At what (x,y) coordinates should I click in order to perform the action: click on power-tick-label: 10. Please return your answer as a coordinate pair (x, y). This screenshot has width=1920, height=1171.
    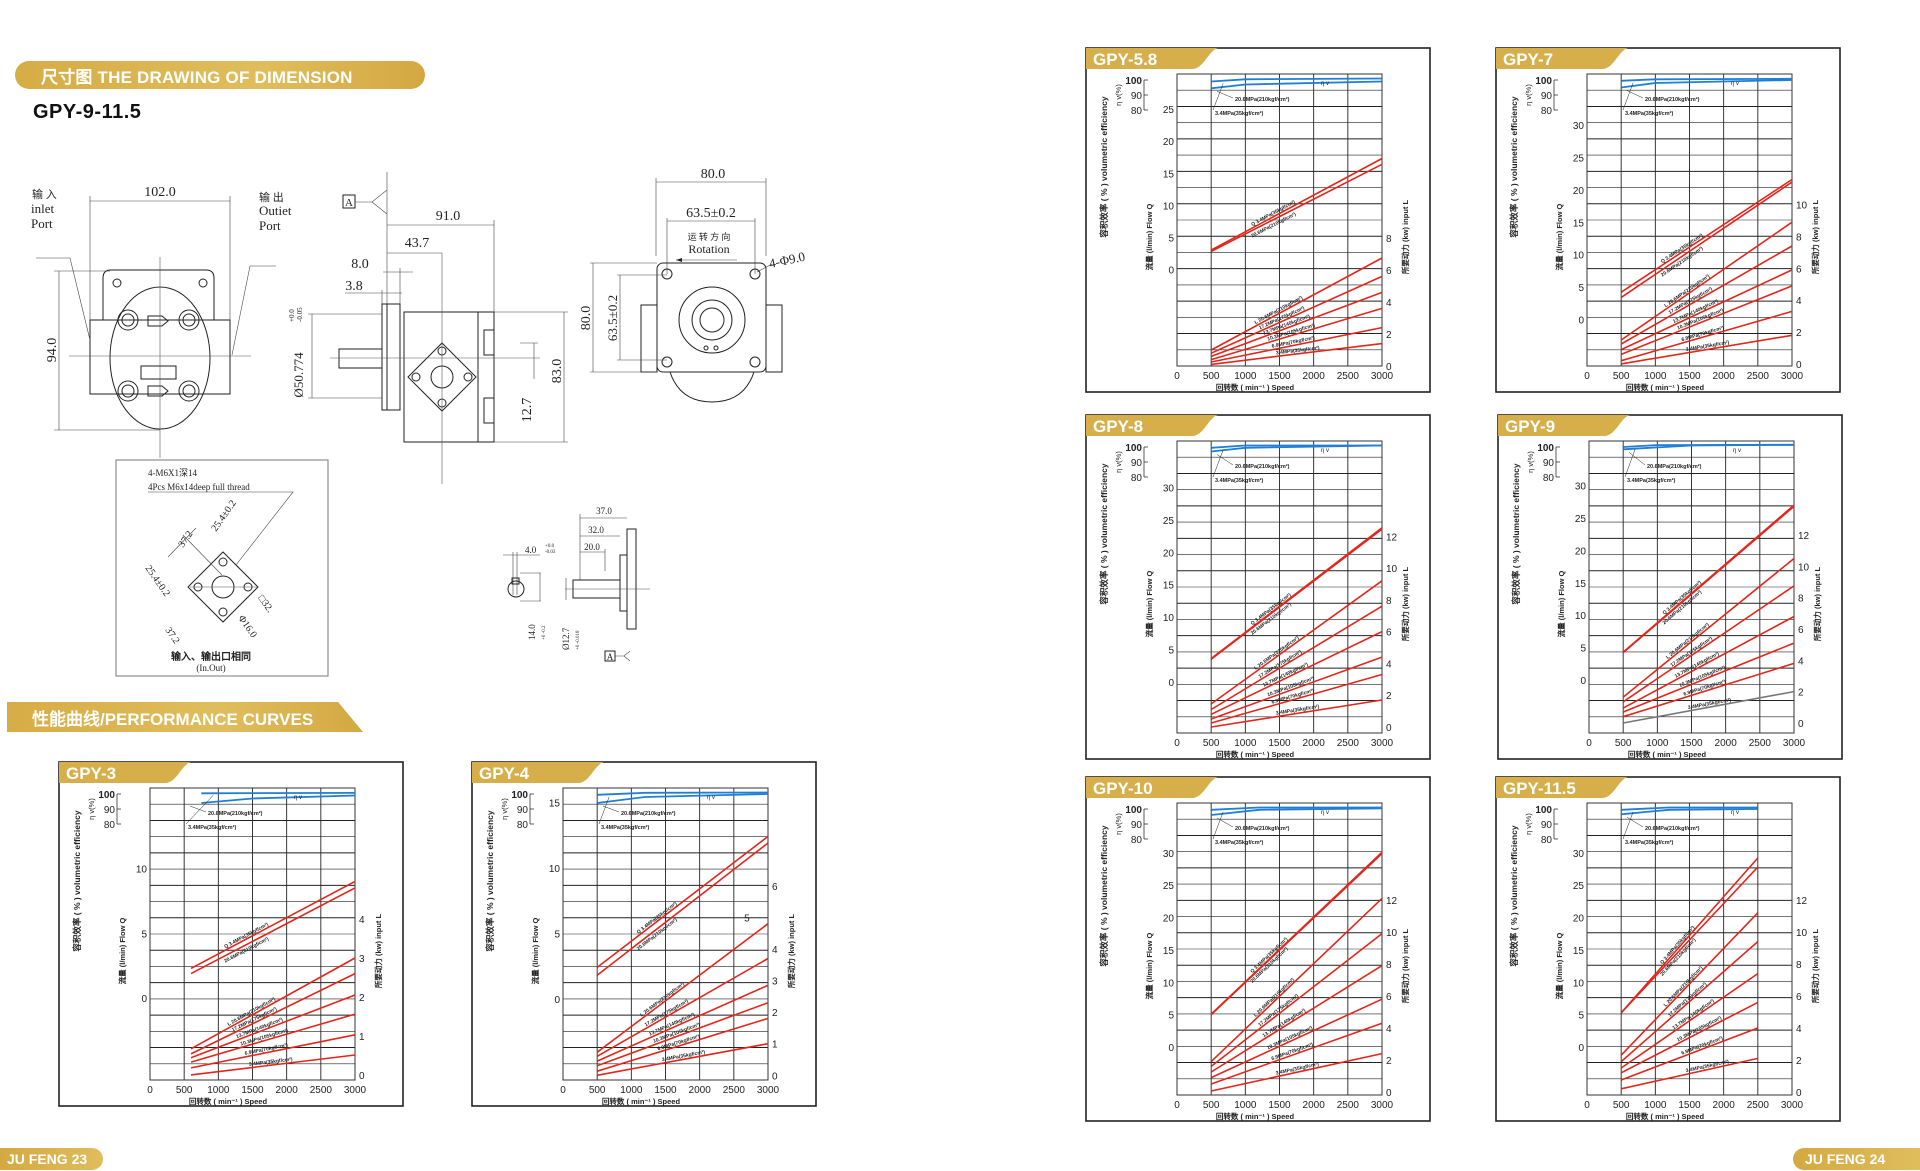
    Looking at the image, I should click on (1804, 567).